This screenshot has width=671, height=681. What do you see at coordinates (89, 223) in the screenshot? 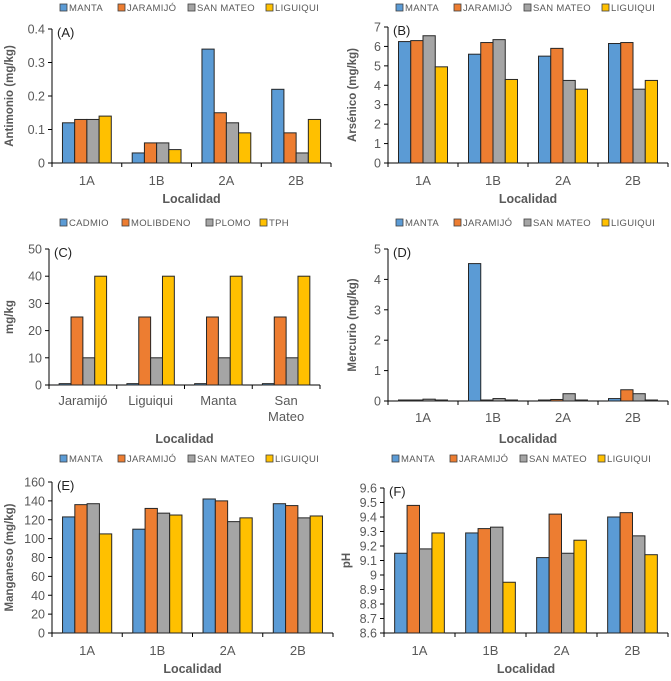
I see `legend-label: CADMIO` at bounding box center [89, 223].